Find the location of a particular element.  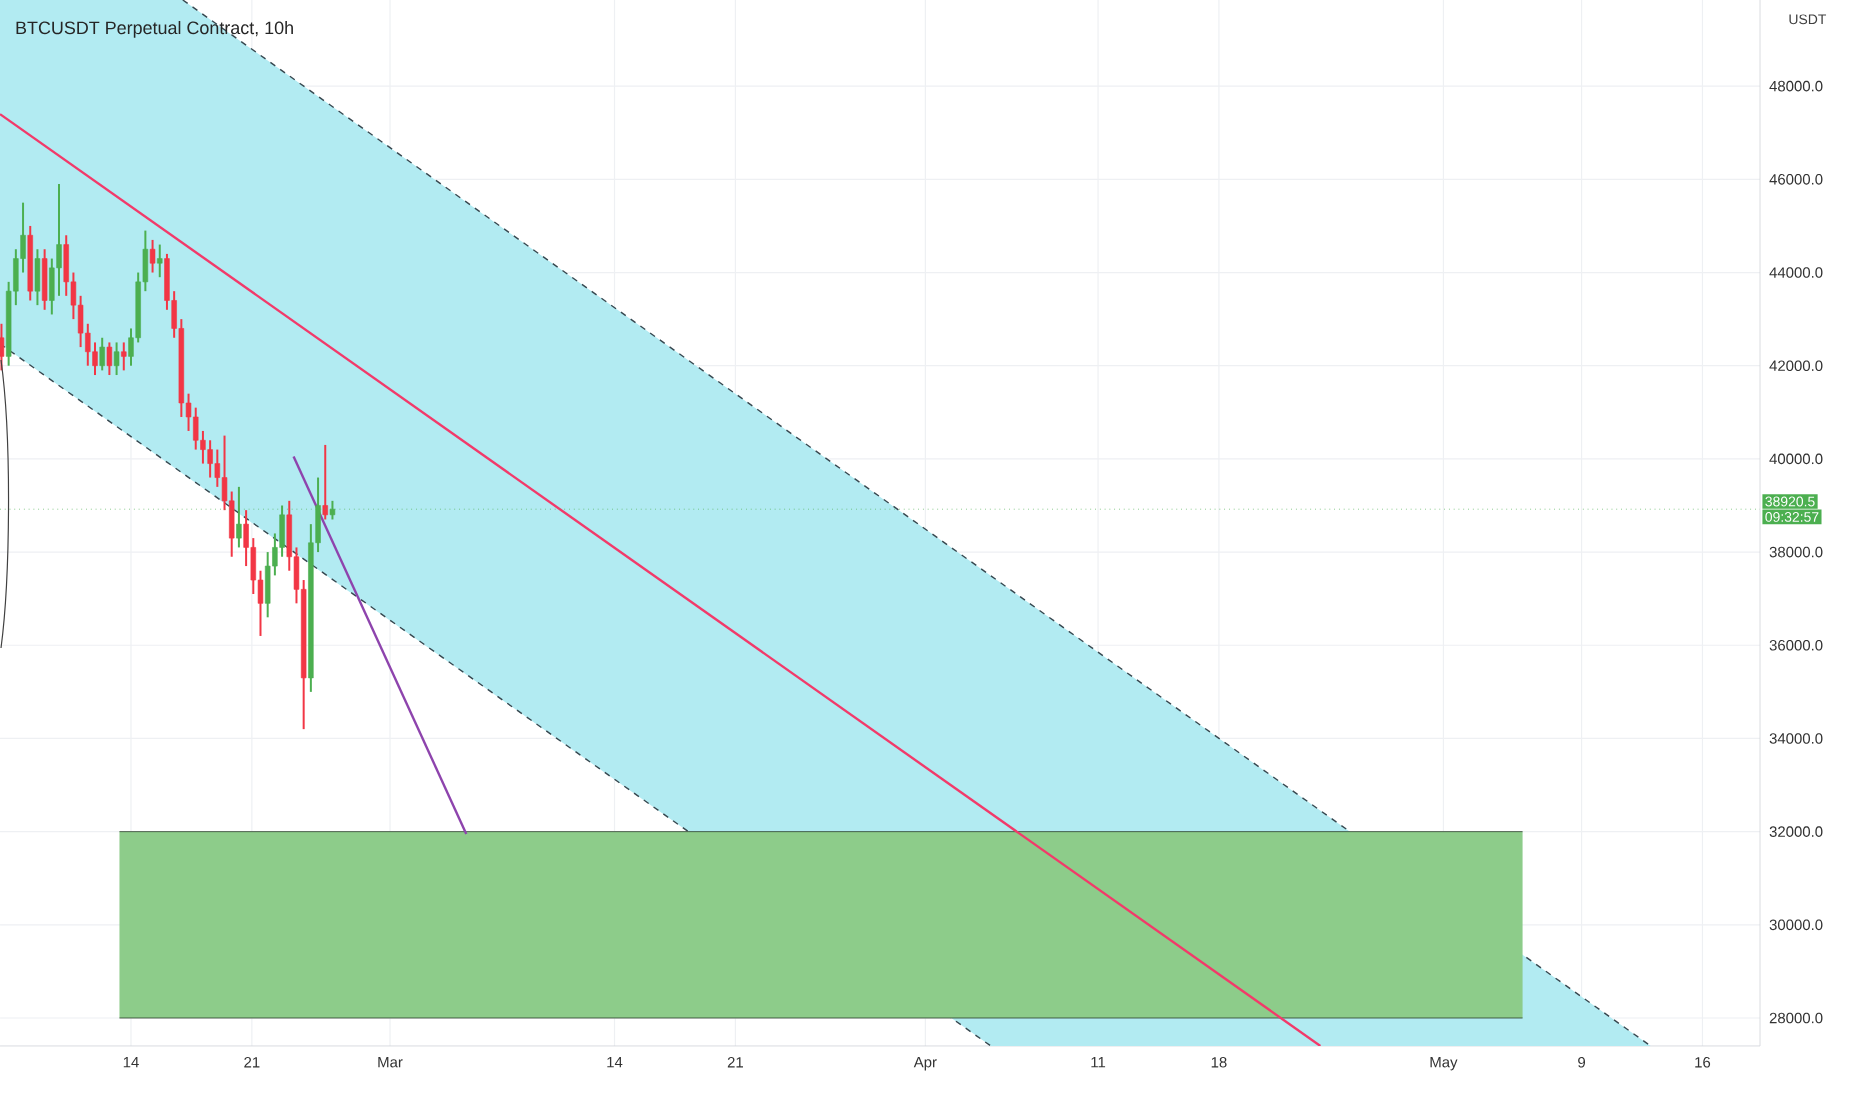

text: BTCUSDT Perpetual Contract, 10h is located at coordinates (154, 29).